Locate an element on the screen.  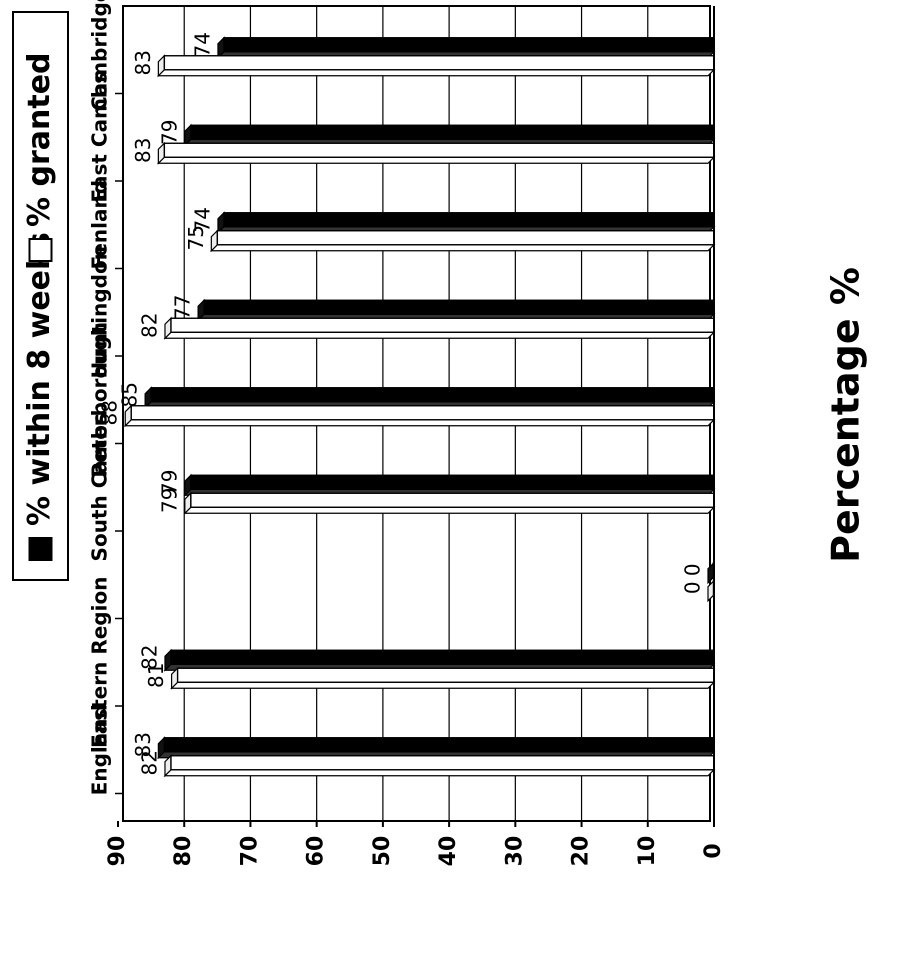
data-label: 77 is located at coordinates (183, 307).